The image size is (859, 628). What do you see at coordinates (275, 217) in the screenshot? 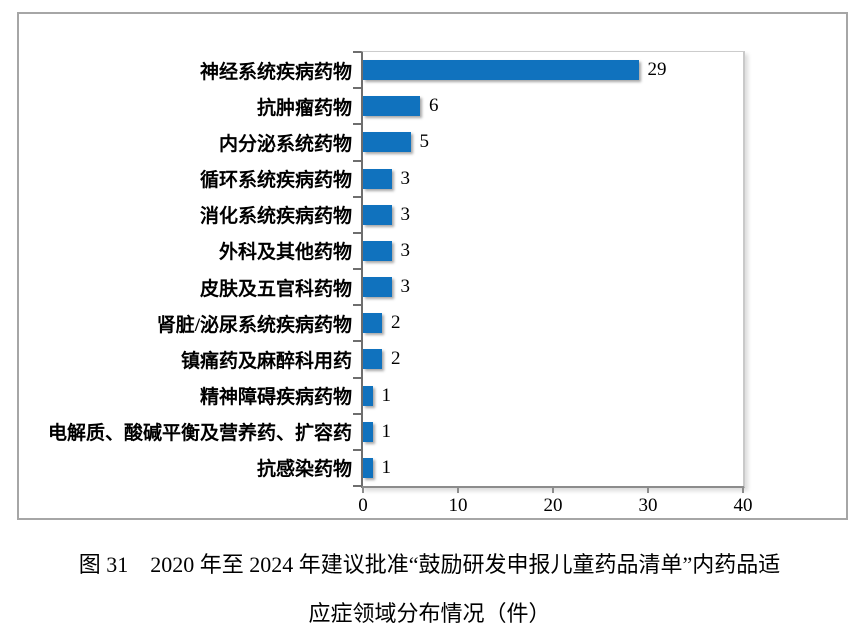
I see `category-label-4: 消化系统疾病药物` at bounding box center [275, 217].